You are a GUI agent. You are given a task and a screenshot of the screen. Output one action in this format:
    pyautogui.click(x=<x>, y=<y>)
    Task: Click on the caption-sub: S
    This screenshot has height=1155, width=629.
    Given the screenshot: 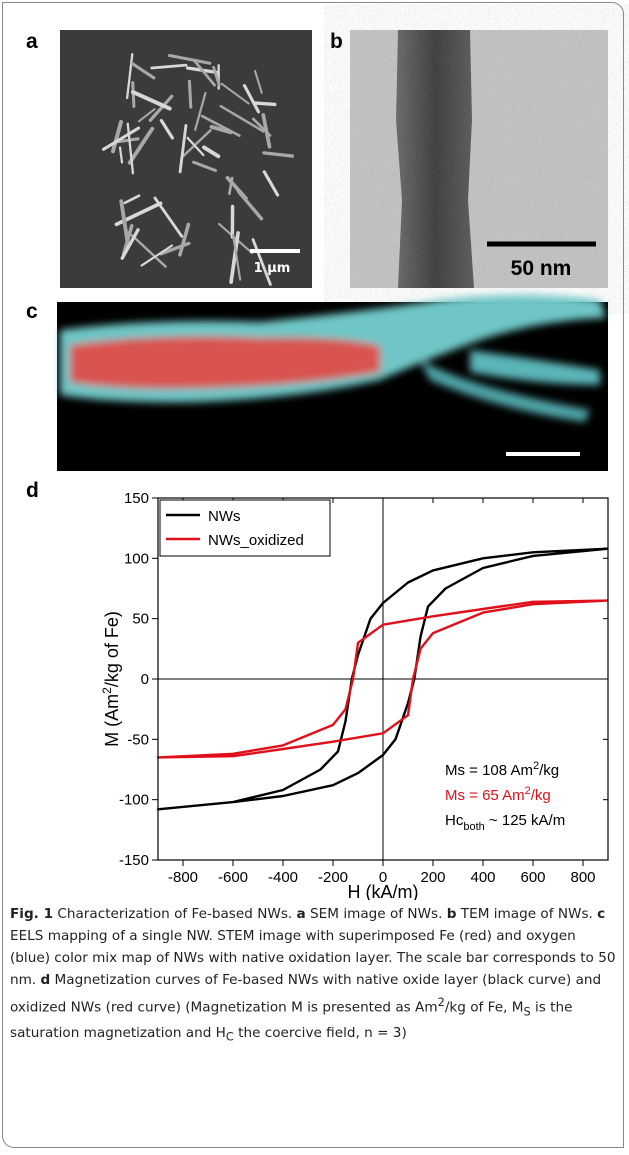 What is the action you would take?
    pyautogui.click(x=527, y=1011)
    